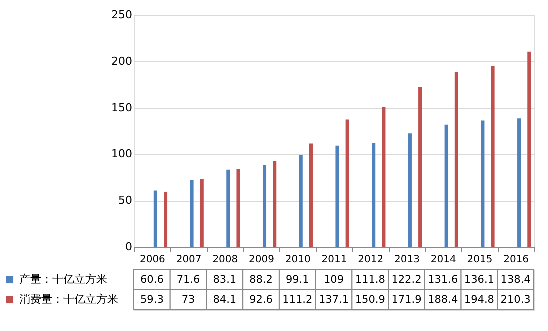  Describe the element at coordinates (261, 280) in the screenshot. I see `data-label: 88.2` at that location.